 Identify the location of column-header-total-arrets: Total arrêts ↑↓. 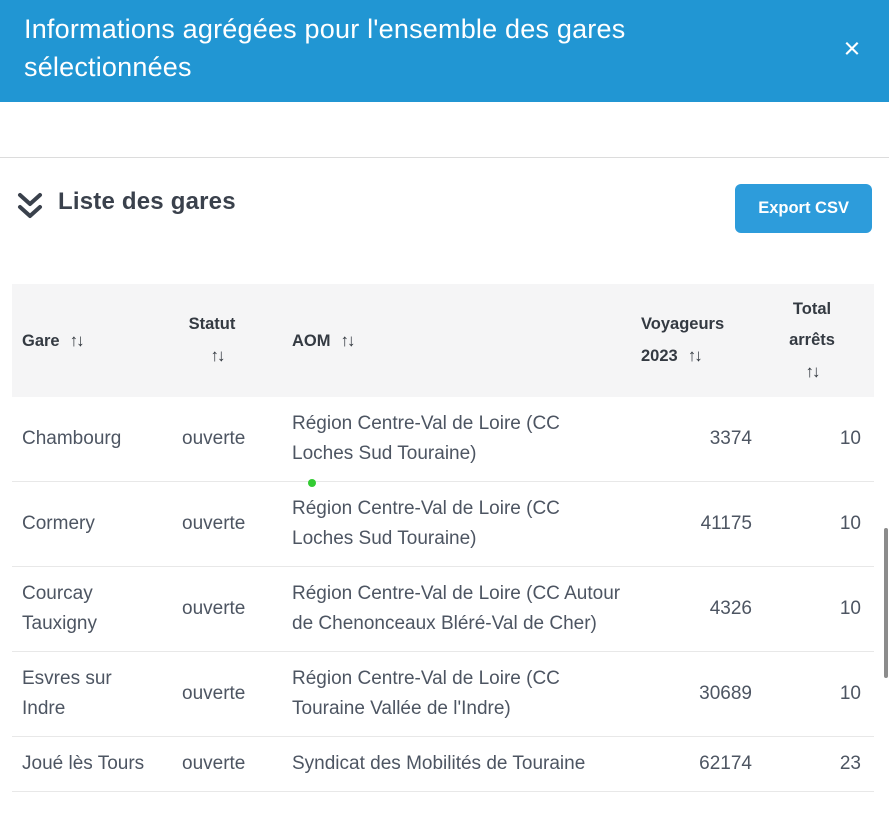
(818, 341).